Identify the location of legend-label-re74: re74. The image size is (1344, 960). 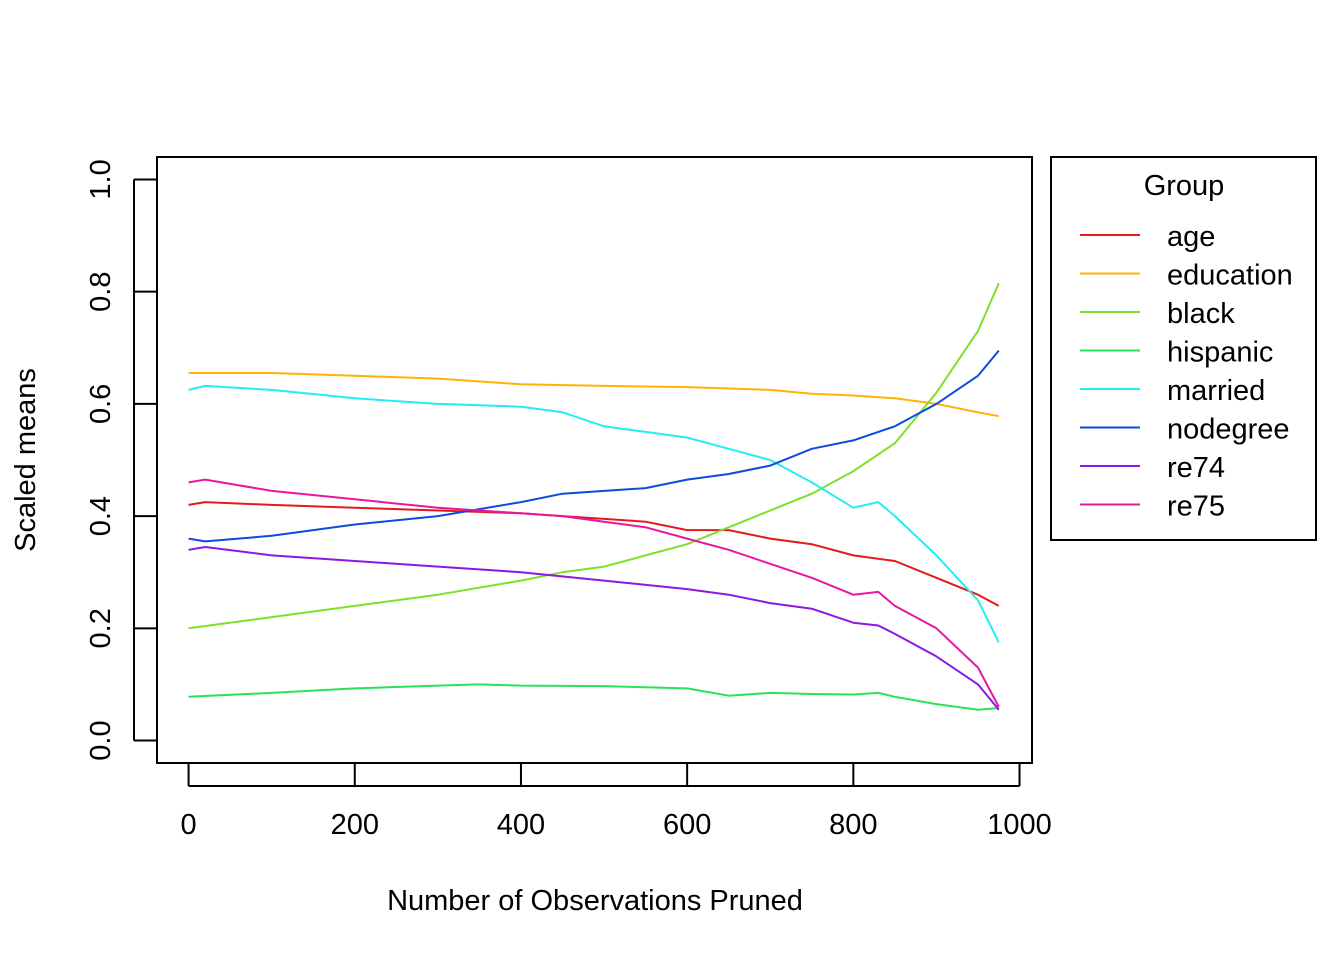
(1196, 468).